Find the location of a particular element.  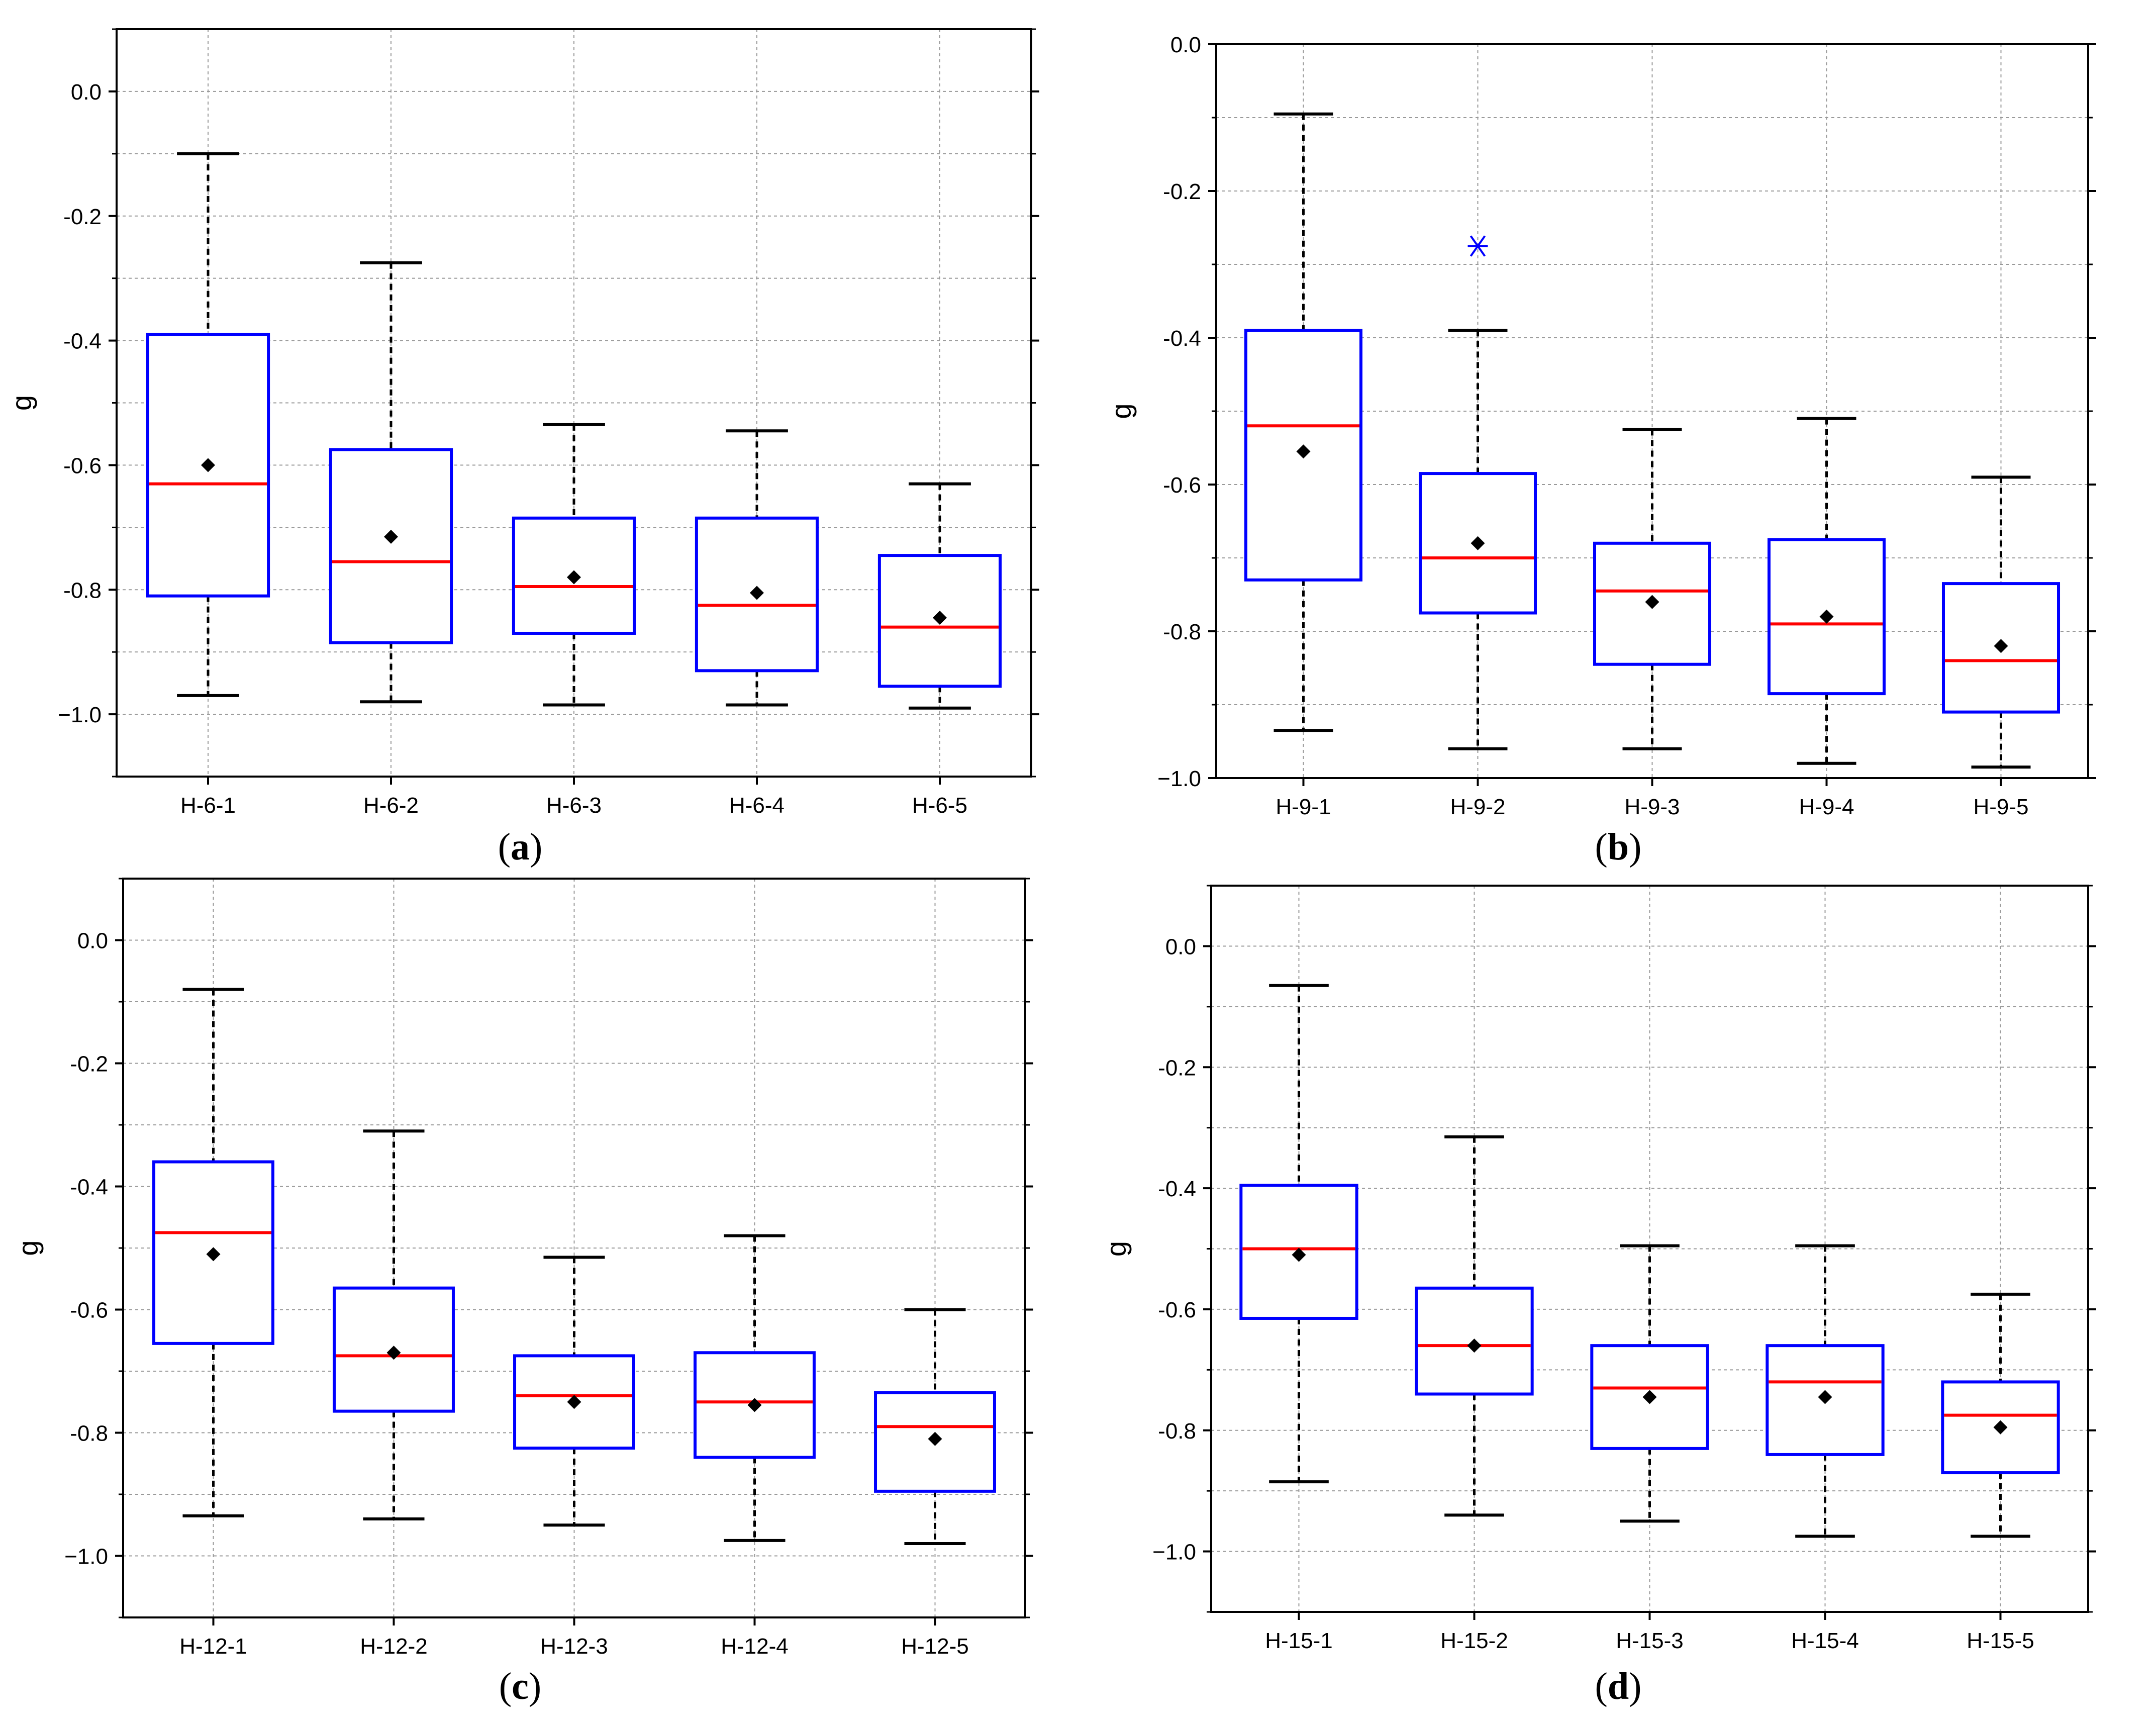

panel-label: (d) is located at coordinates (1619, 1686).